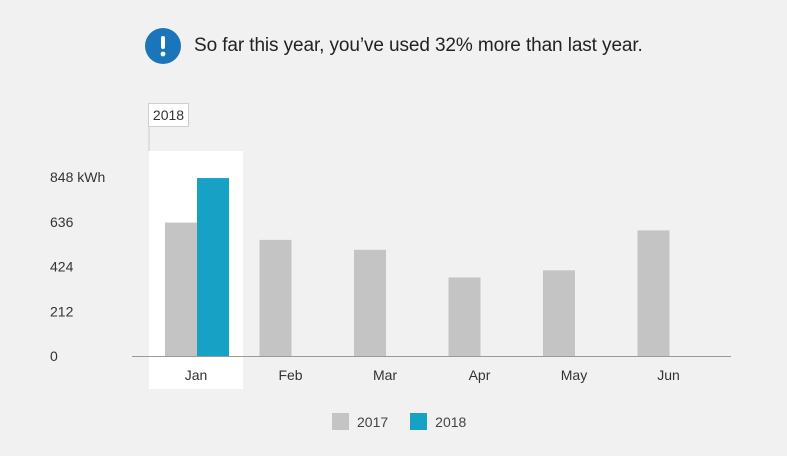 The image size is (787, 456). I want to click on bar-2017-mar, so click(370, 302).